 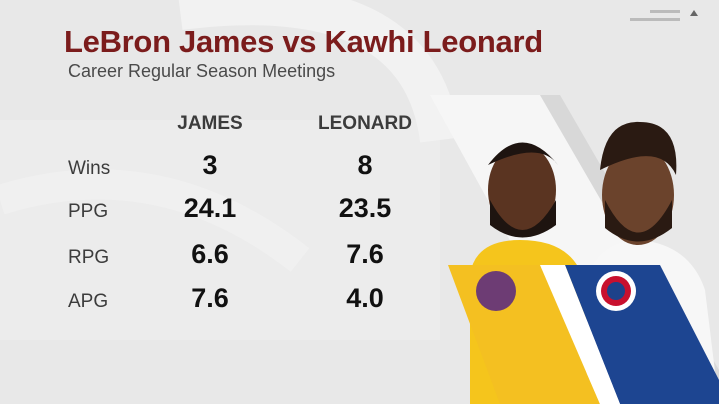 I want to click on title: LeBron James vs Kawhi Leonard, so click(x=303, y=41).